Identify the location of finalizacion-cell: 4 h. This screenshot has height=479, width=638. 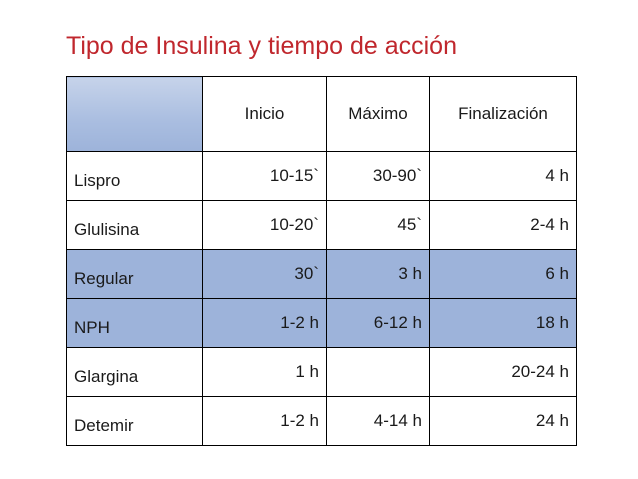
(503, 176).